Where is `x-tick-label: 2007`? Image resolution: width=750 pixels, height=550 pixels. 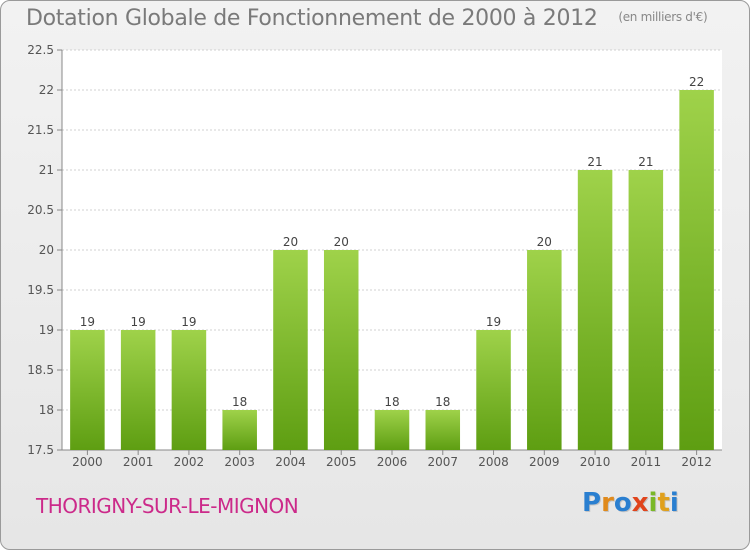
x-tick-label: 2007 is located at coordinates (442, 462).